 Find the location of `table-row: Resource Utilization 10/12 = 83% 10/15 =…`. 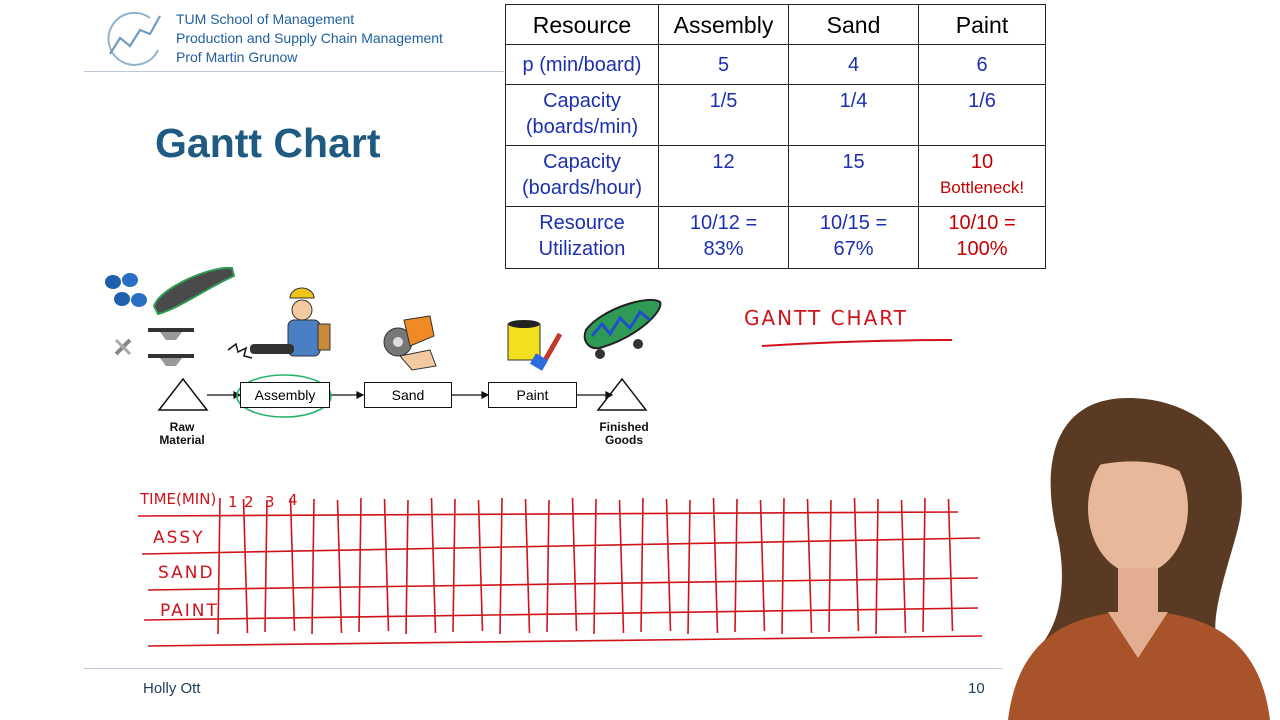

table-row: Resource Utilization 10/12 = 83% 10/15 =… is located at coordinates (775, 237).